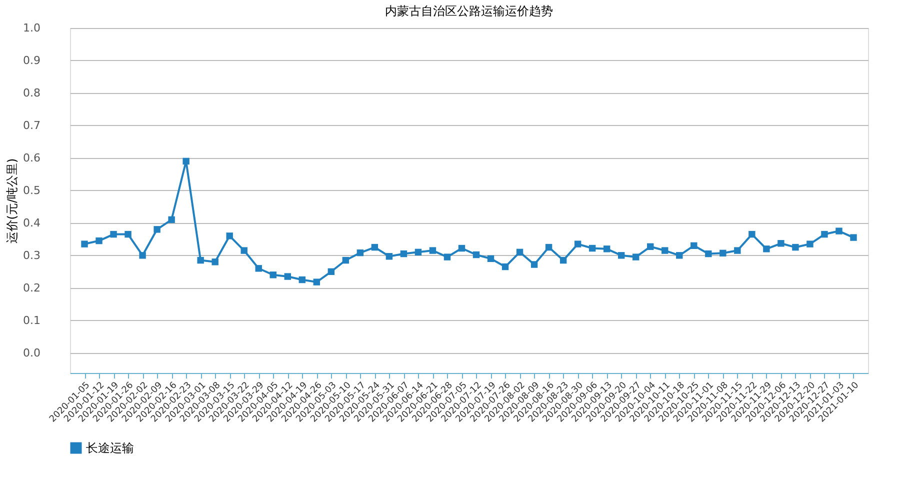 Image resolution: width=900 pixels, height=500 pixels. What do you see at coordinates (31, 28) in the screenshot?
I see `y-tick-label: 1.0` at bounding box center [31, 28].